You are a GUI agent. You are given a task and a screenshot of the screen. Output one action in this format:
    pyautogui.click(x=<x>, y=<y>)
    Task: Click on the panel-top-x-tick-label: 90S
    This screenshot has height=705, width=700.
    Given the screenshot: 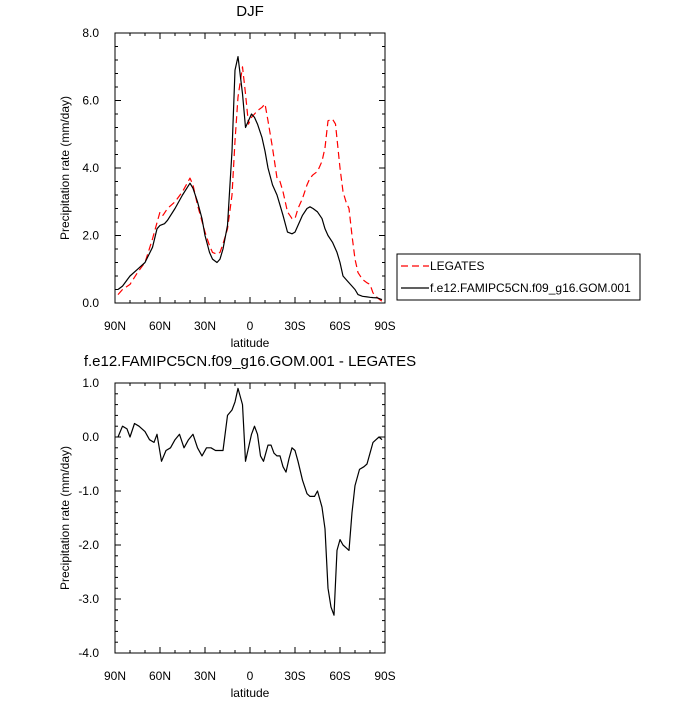 What is the action you would take?
    pyautogui.click(x=384, y=326)
    